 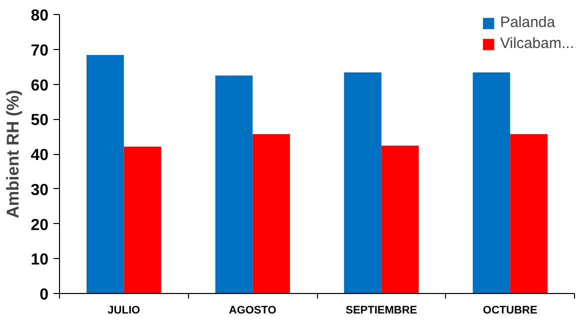 What do you see at coordinates (39, 155) in the screenshot?
I see `y-tick-label: 40` at bounding box center [39, 155].